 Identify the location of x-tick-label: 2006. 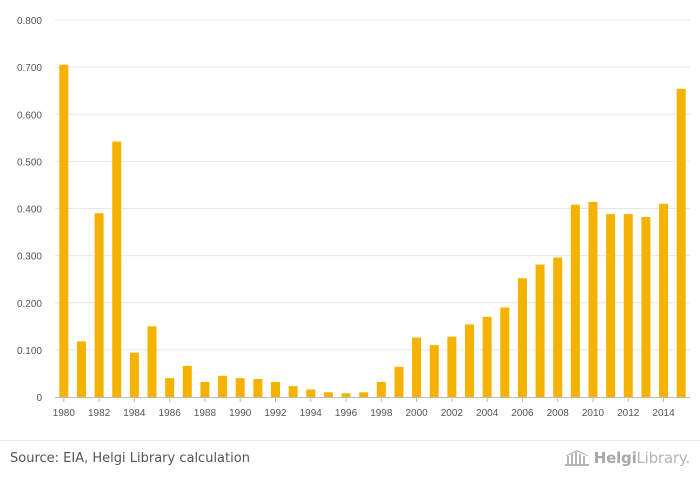
(522, 413).